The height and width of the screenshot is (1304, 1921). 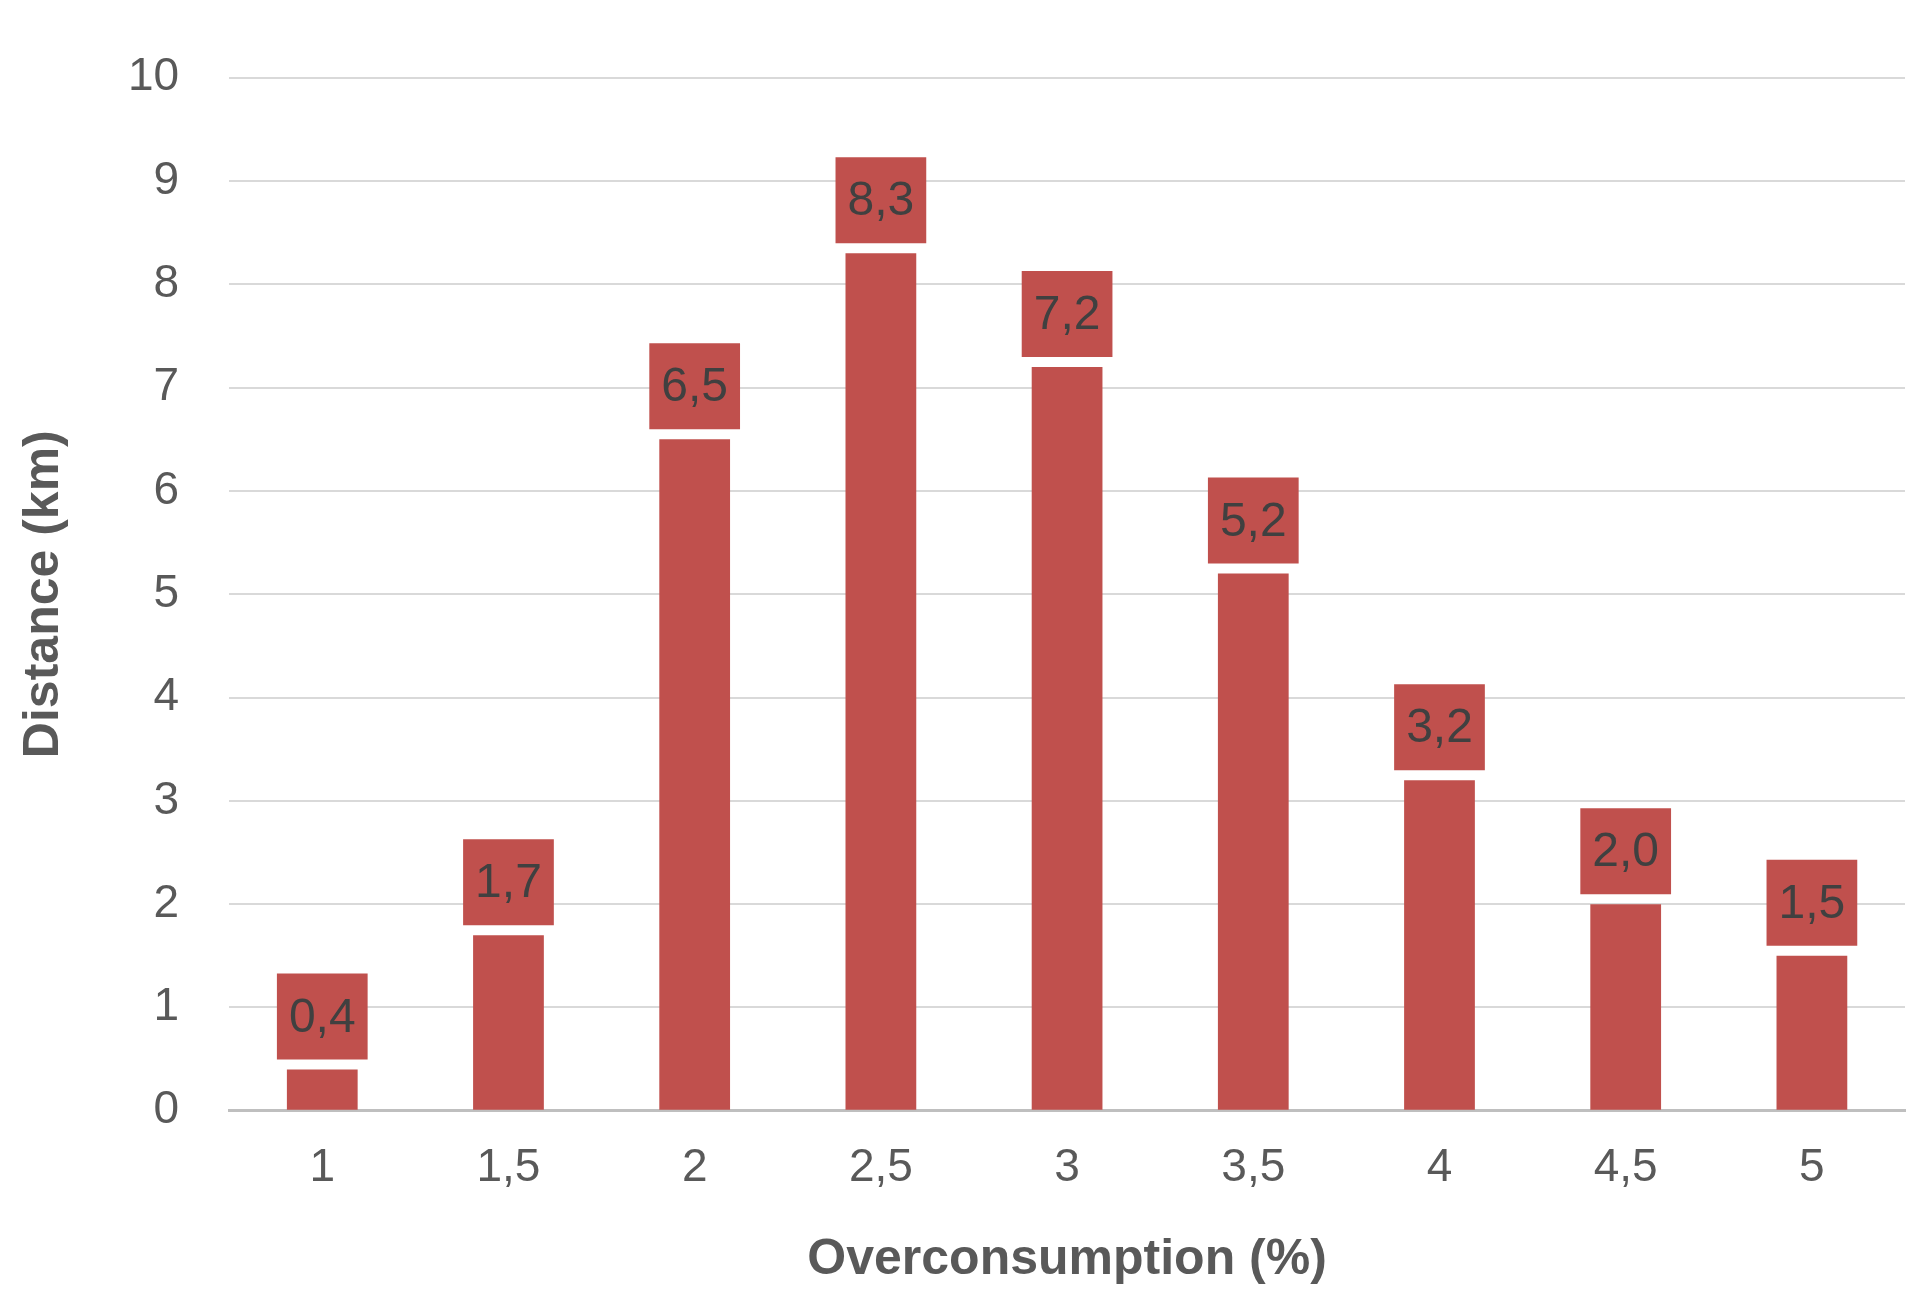 What do you see at coordinates (1253, 1165) in the screenshot?
I see `x-tick-label: 3,5` at bounding box center [1253, 1165].